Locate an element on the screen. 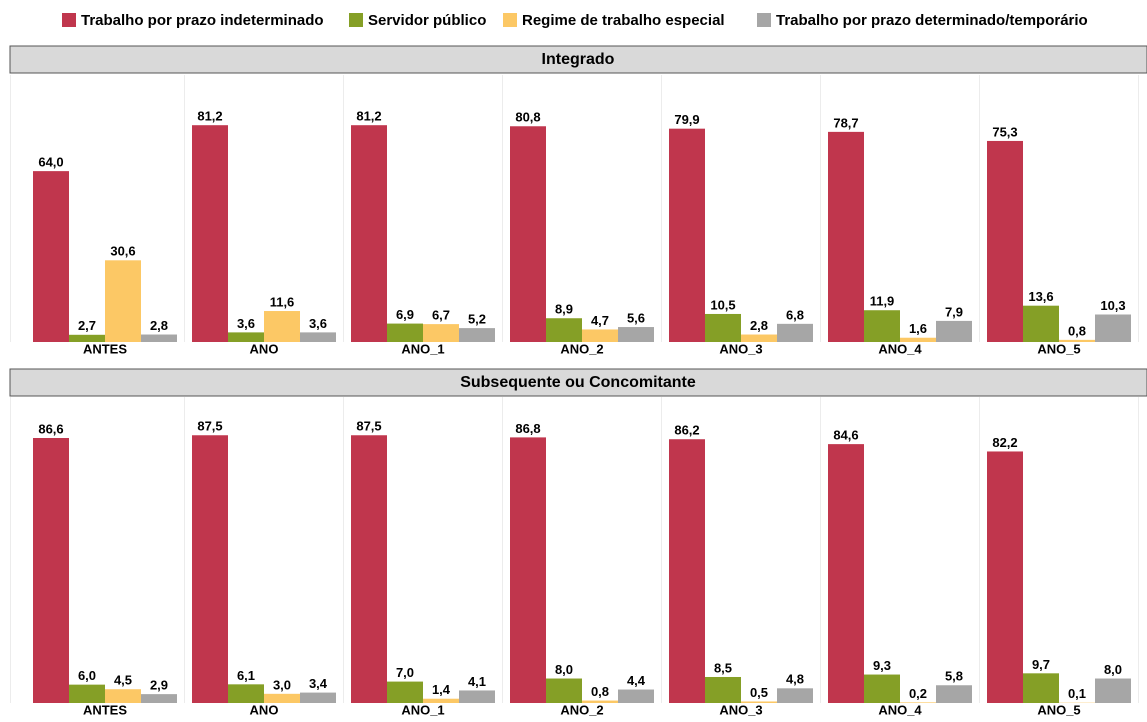  value-label: 1,6 is located at coordinates (918, 328).